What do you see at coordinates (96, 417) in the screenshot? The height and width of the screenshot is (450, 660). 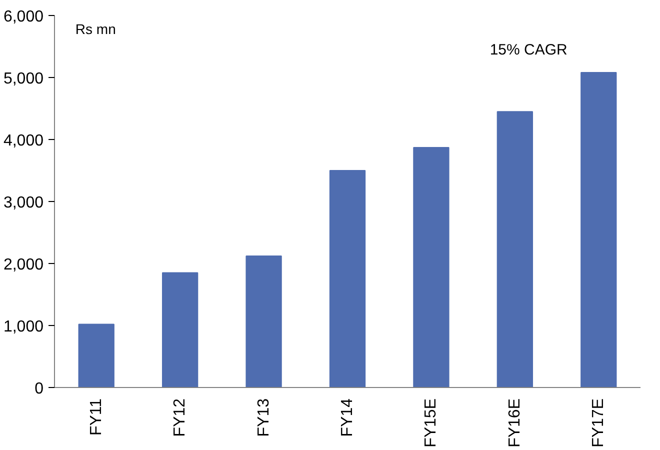 I see `x-tick-label: FY11` at bounding box center [96, 417].